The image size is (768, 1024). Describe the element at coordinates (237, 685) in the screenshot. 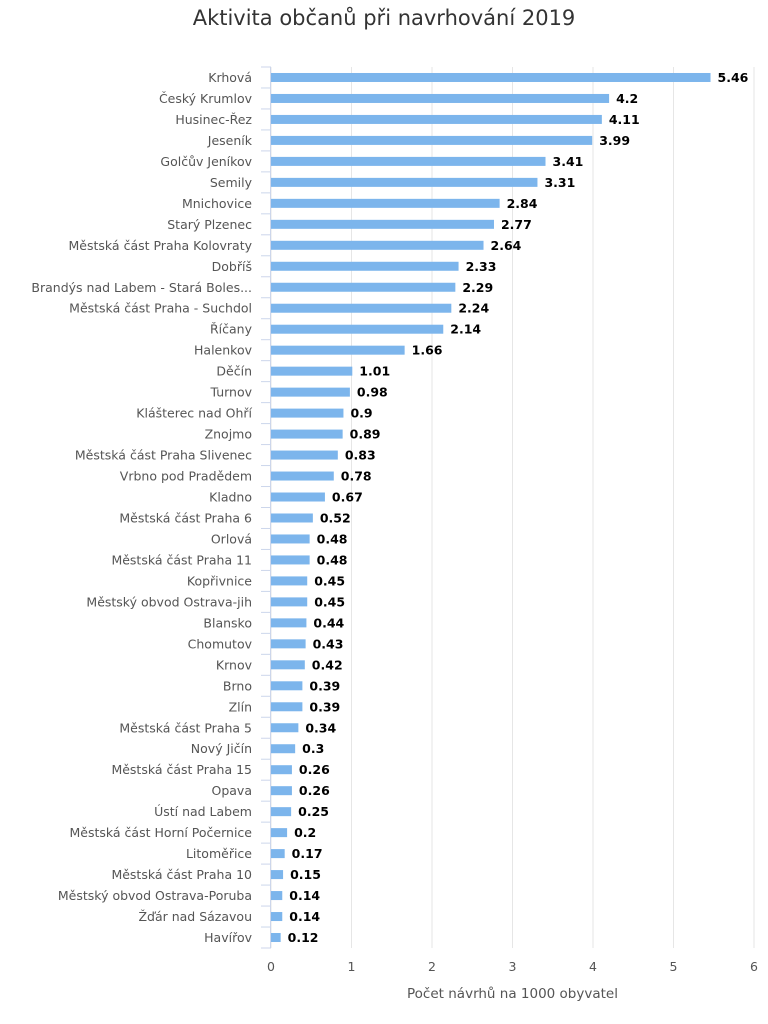

I see `category-label: Brno` at that location.